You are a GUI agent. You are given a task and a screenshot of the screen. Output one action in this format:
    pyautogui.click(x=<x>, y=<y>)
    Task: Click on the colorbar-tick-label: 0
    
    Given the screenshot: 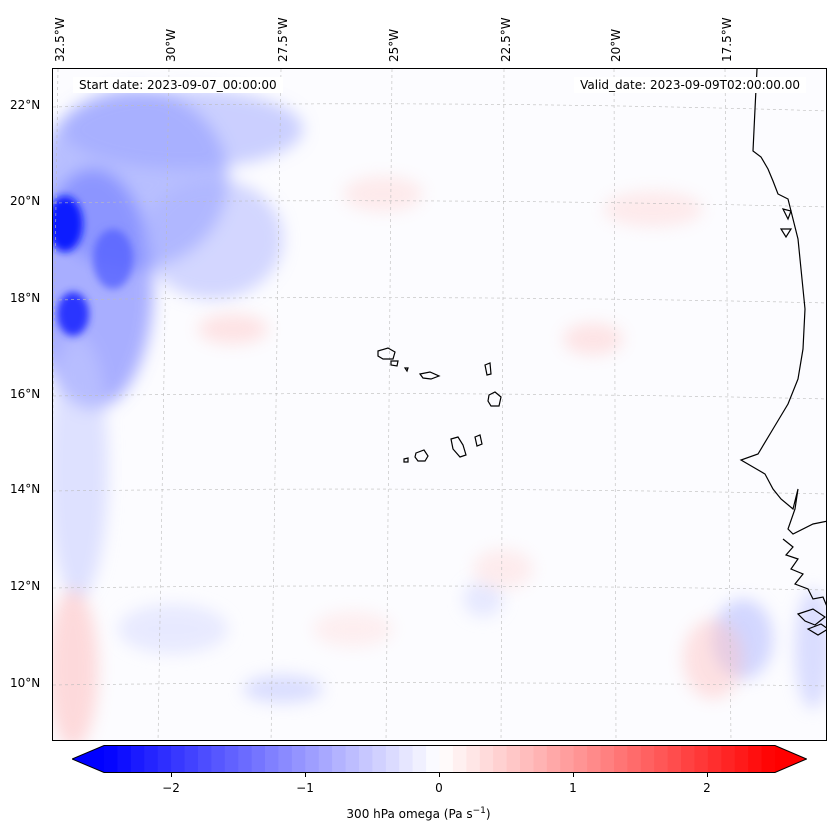 What is the action you would take?
    pyautogui.click(x=439, y=788)
    